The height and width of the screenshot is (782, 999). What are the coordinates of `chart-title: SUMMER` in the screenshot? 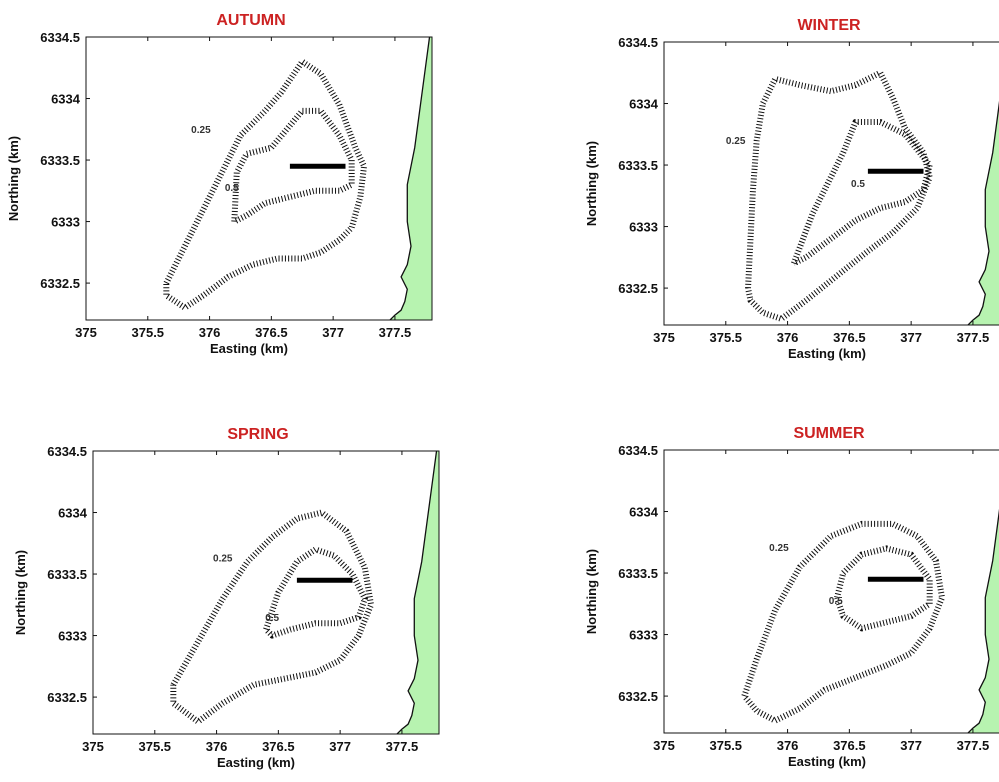 It's located at (829, 433).